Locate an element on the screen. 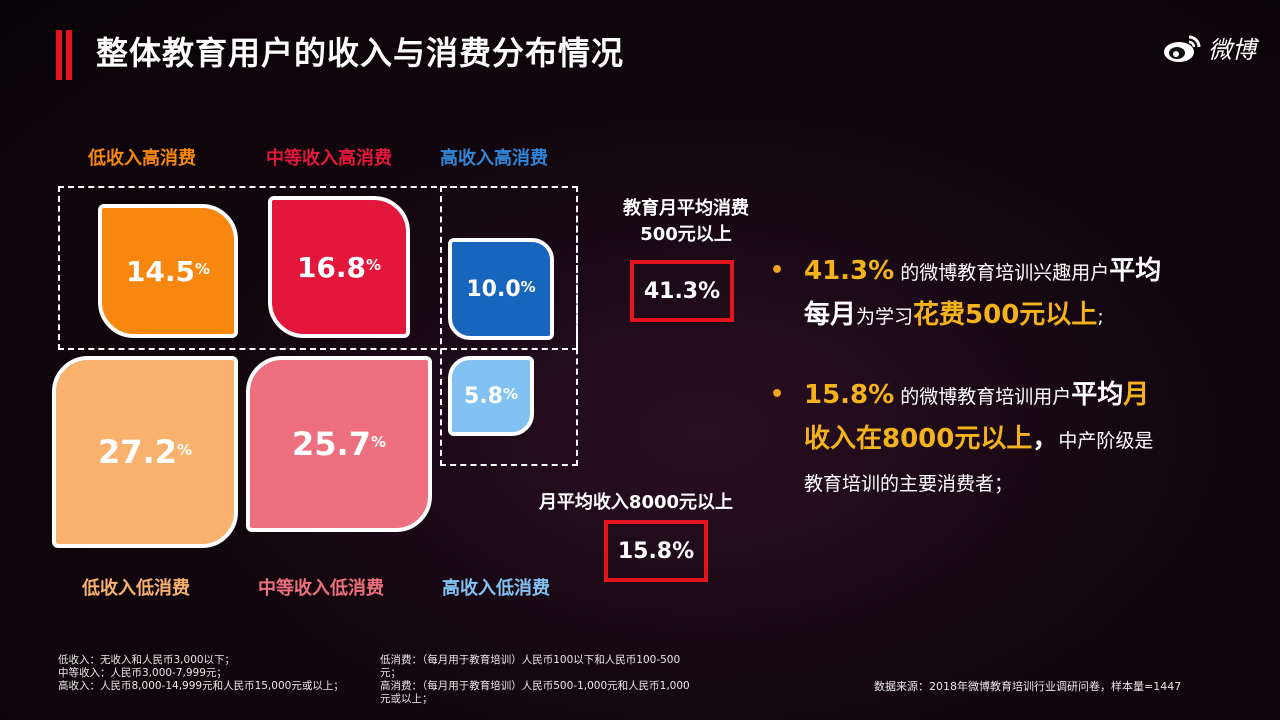 The width and height of the screenshot is (1280, 720). footnote-income-high: 高收入：人民币8,000-14,999元和人民币15,000元或以上； is located at coordinates (201, 686).